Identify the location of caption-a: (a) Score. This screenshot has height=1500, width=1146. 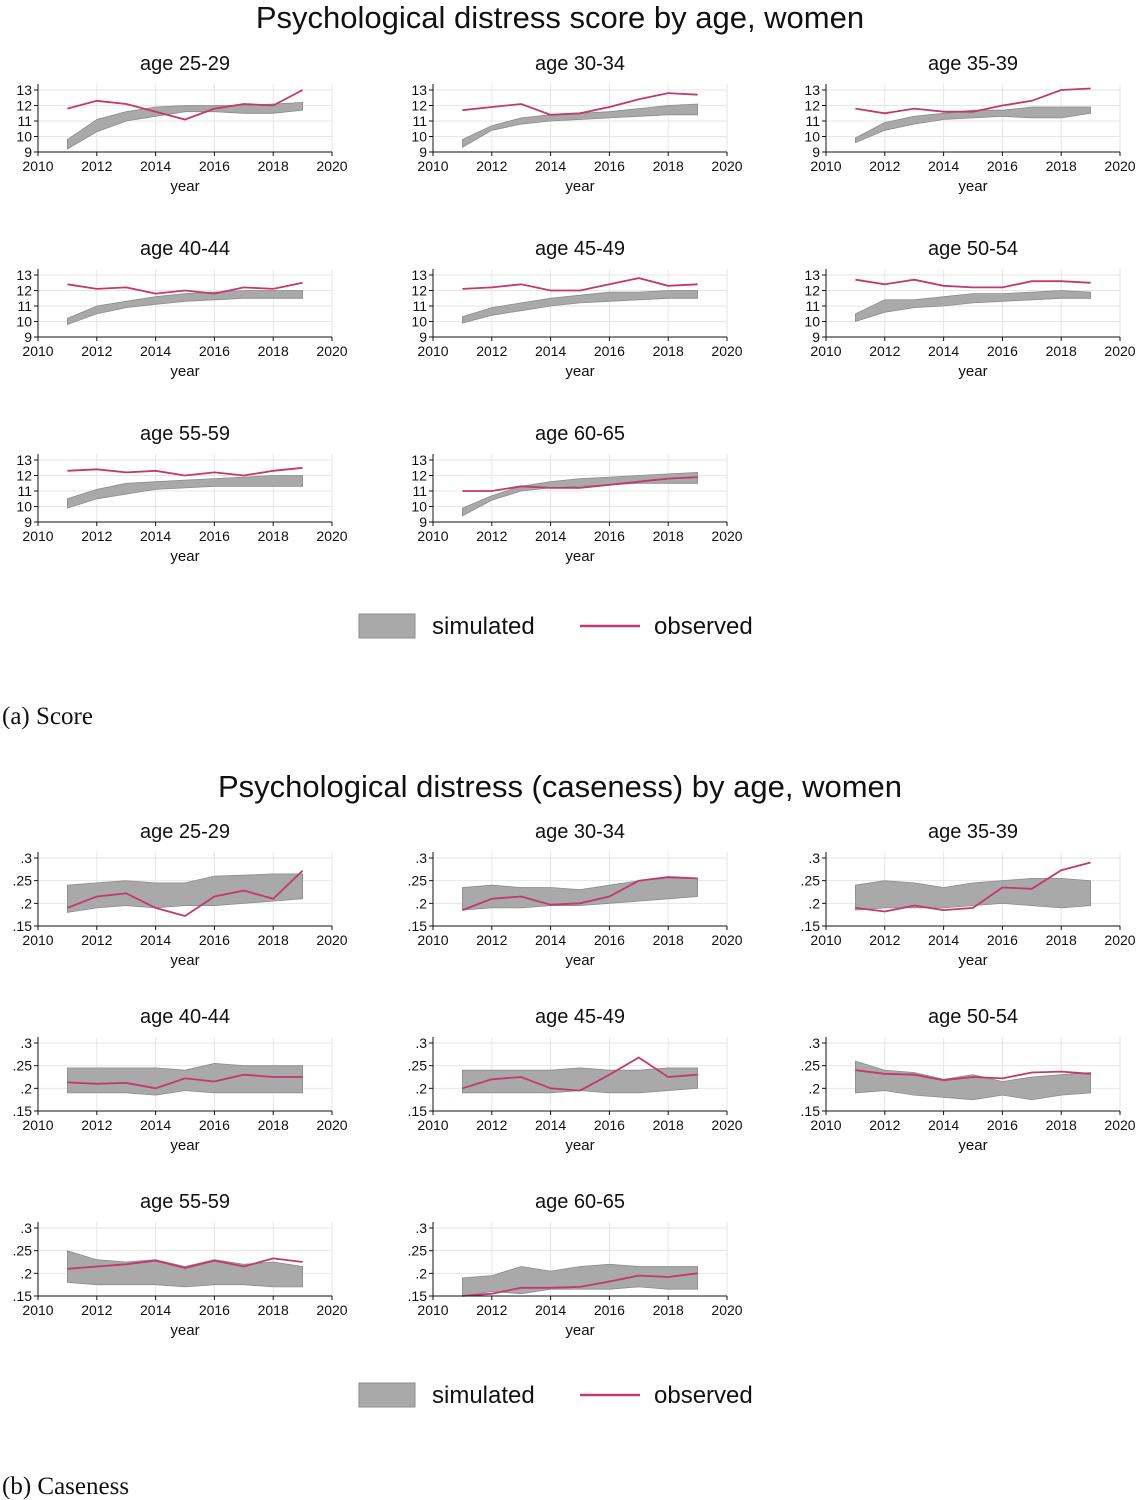
(47, 716).